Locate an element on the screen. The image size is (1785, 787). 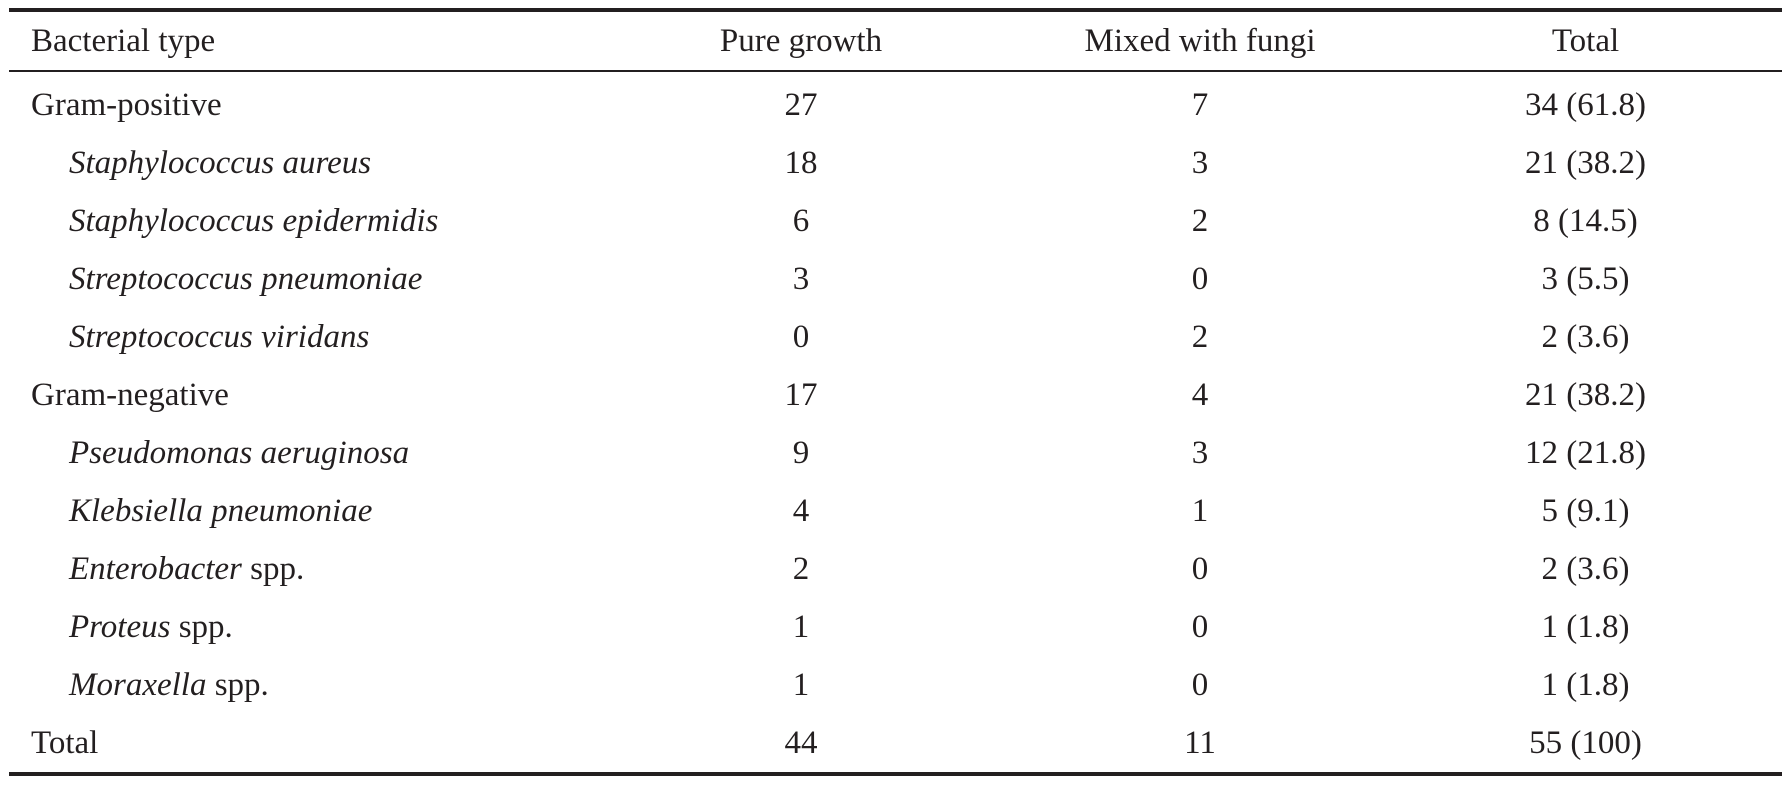
row-label: Staphylococcus epidermidis is located at coordinates (300, 221).